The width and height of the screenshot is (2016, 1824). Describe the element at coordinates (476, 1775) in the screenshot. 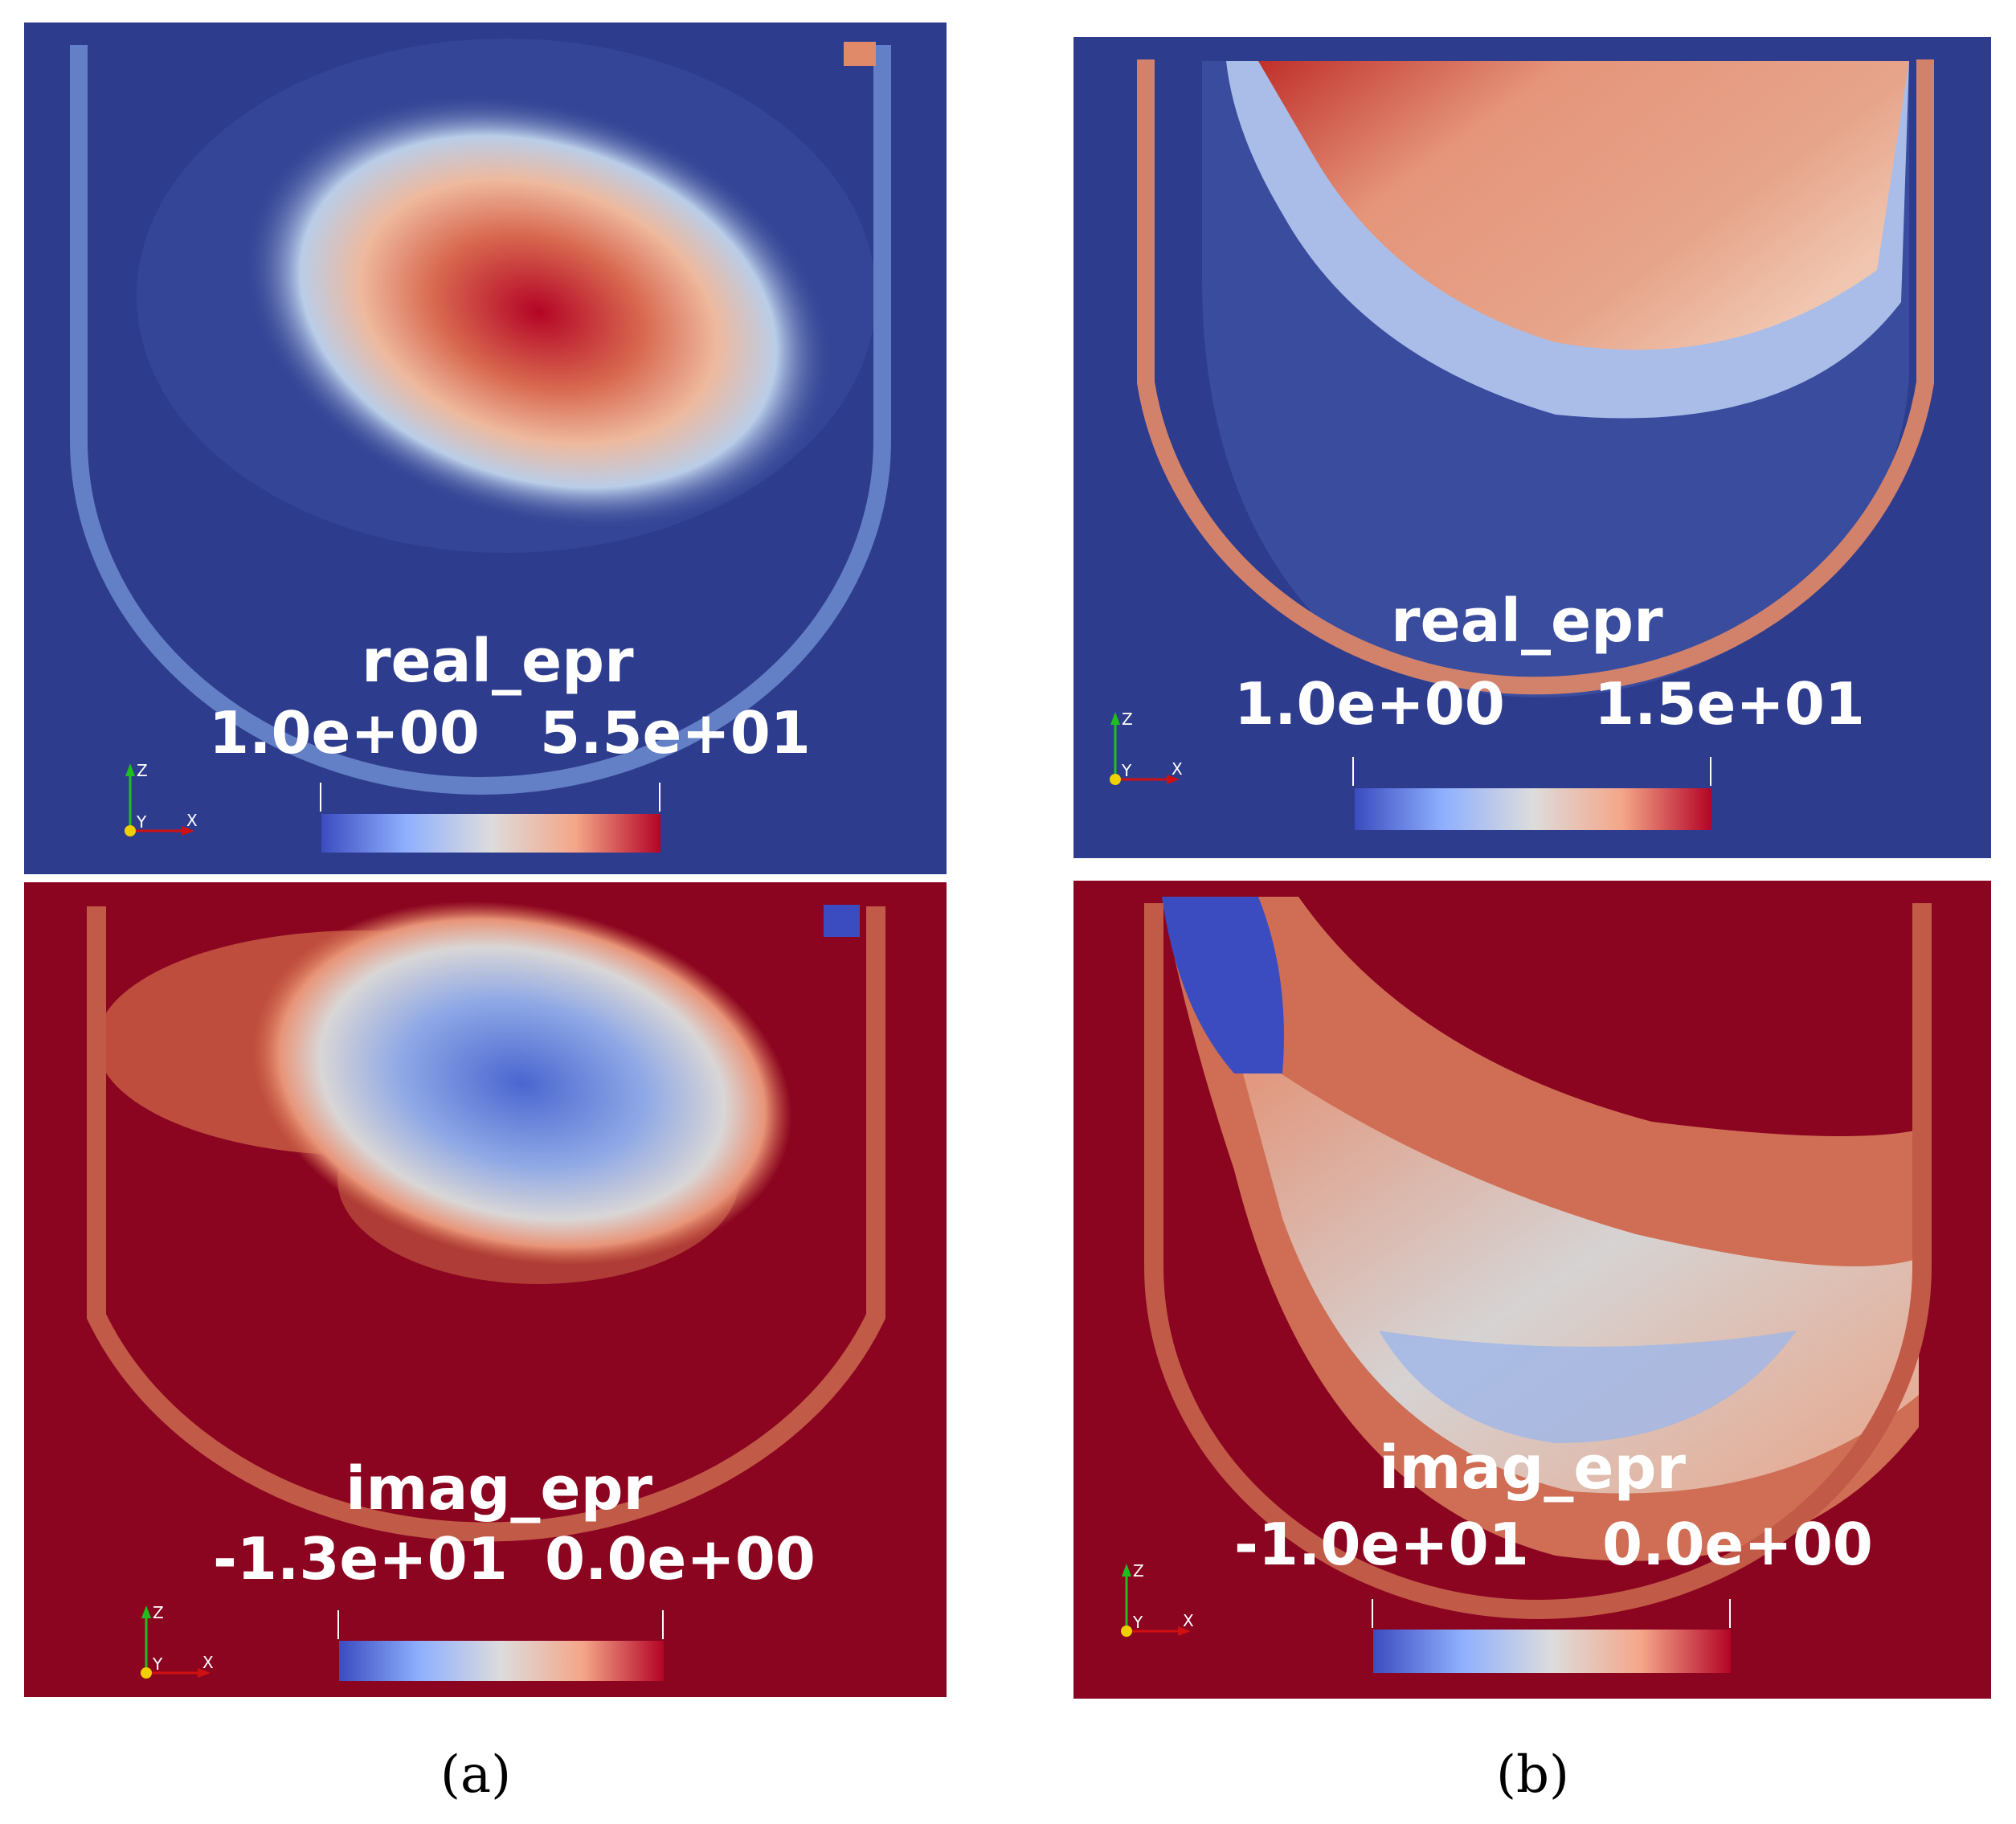

I see `caption-a: (a)` at that location.